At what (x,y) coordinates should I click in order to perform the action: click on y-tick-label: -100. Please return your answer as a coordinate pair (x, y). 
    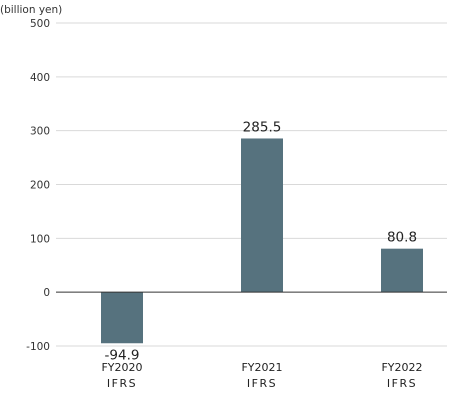
    Looking at the image, I should click on (38, 347).